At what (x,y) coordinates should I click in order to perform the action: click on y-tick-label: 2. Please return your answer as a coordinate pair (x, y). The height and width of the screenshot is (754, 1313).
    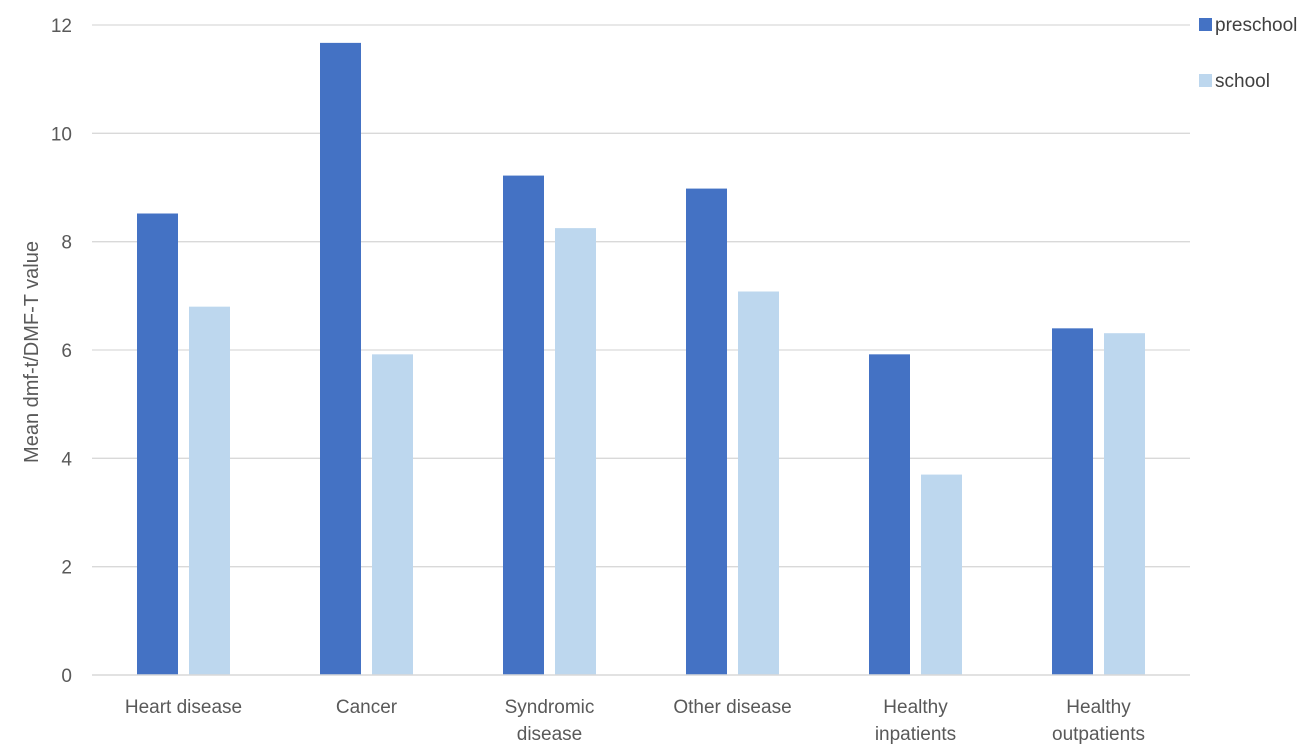
    Looking at the image, I should click on (66, 568).